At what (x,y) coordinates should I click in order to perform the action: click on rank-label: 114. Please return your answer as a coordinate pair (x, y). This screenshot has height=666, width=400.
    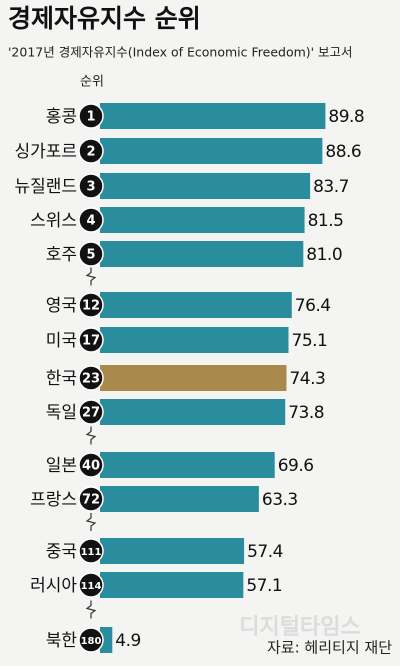
    Looking at the image, I should click on (91, 586).